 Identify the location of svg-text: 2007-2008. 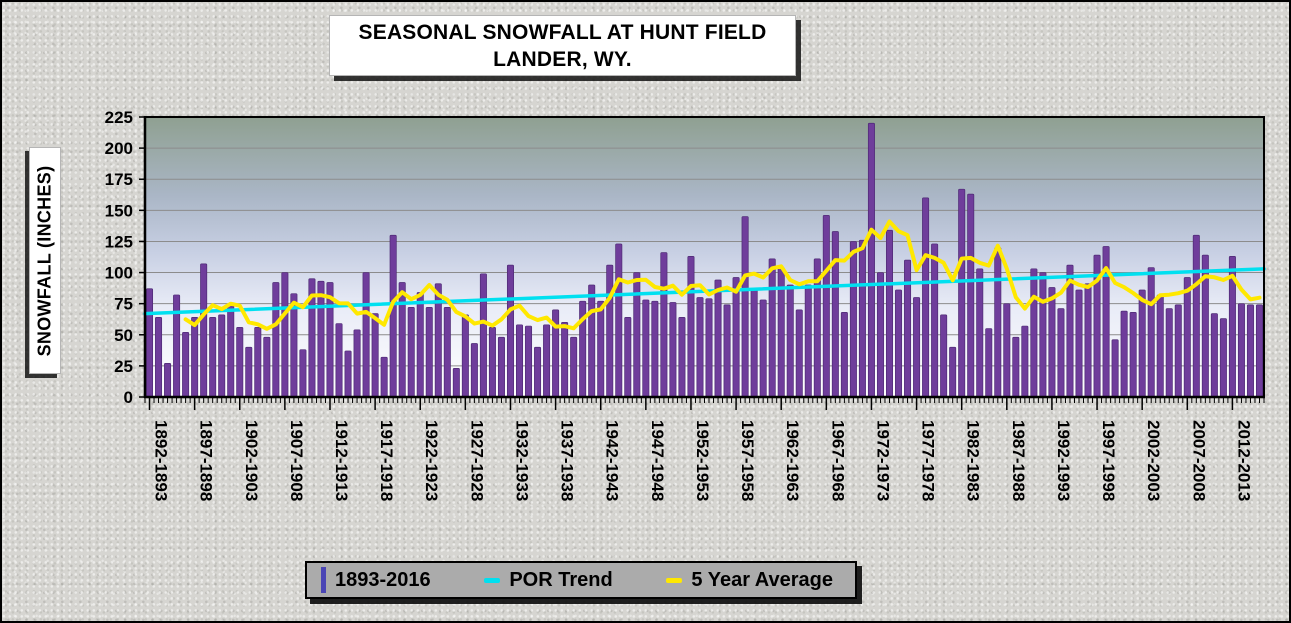
(1198, 460).